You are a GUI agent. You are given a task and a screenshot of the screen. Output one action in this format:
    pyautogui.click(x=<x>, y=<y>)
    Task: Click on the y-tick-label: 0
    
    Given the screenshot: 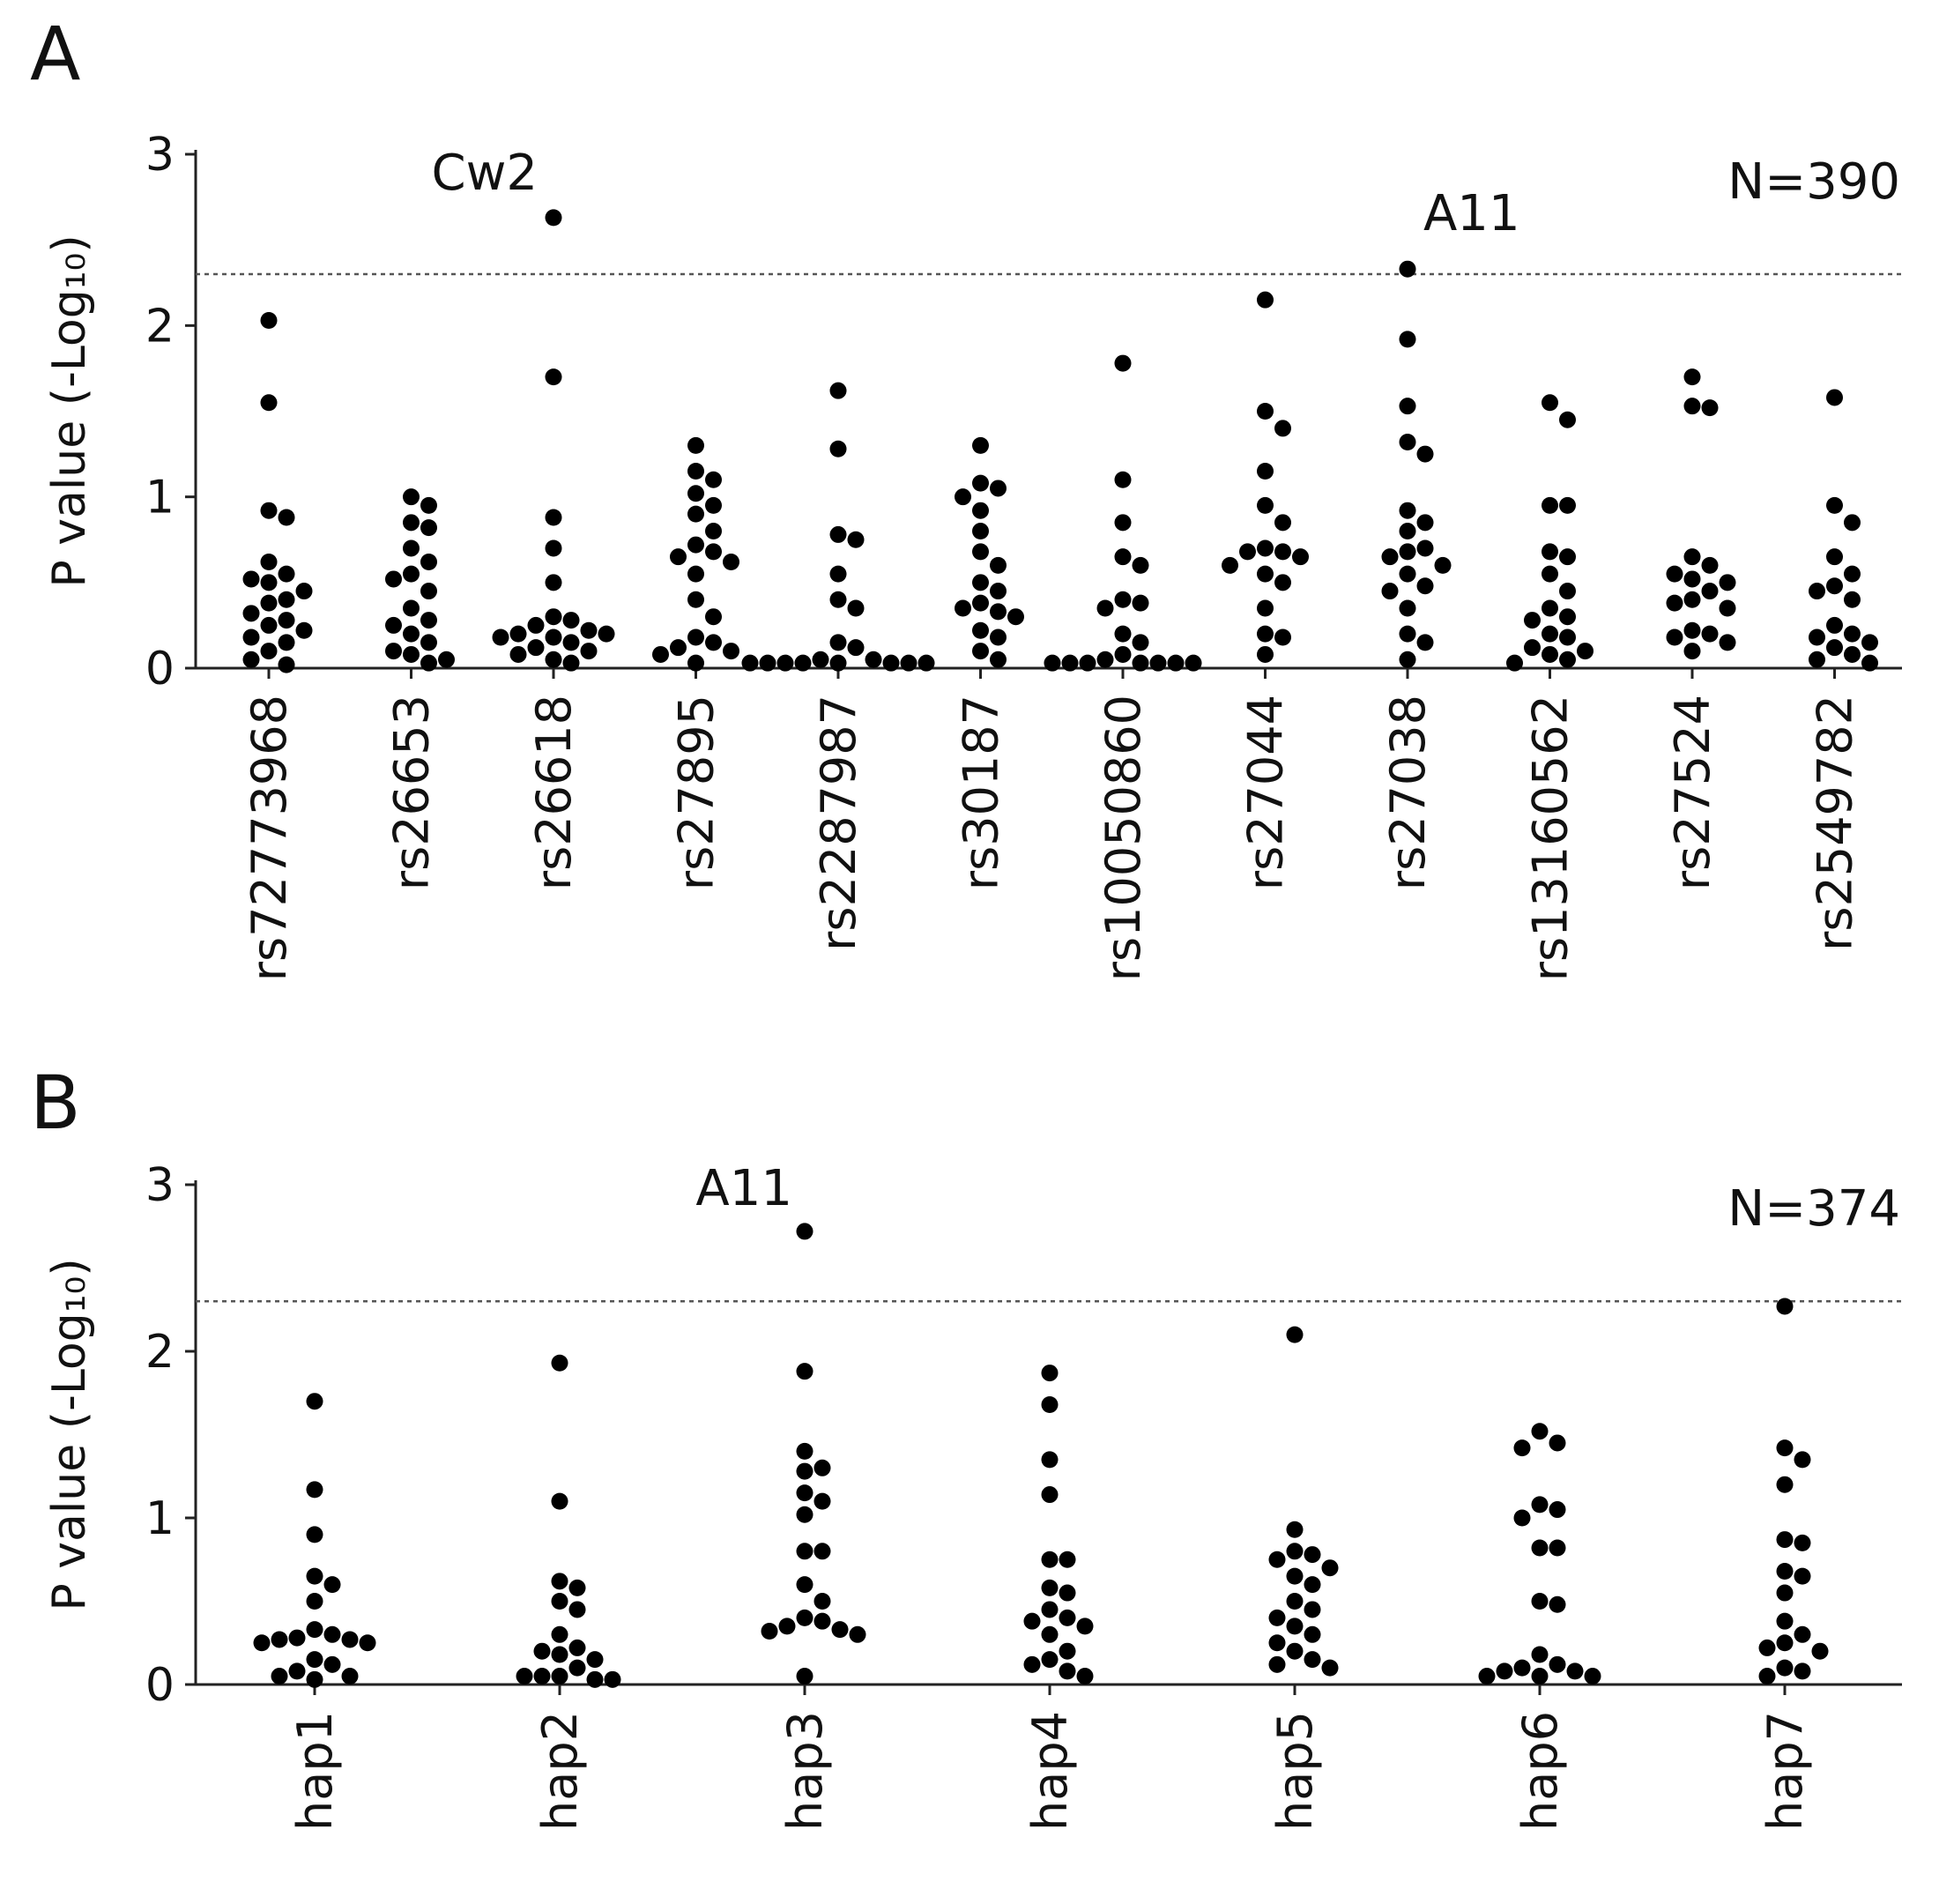 What is the action you would take?
    pyautogui.click(x=160, y=669)
    